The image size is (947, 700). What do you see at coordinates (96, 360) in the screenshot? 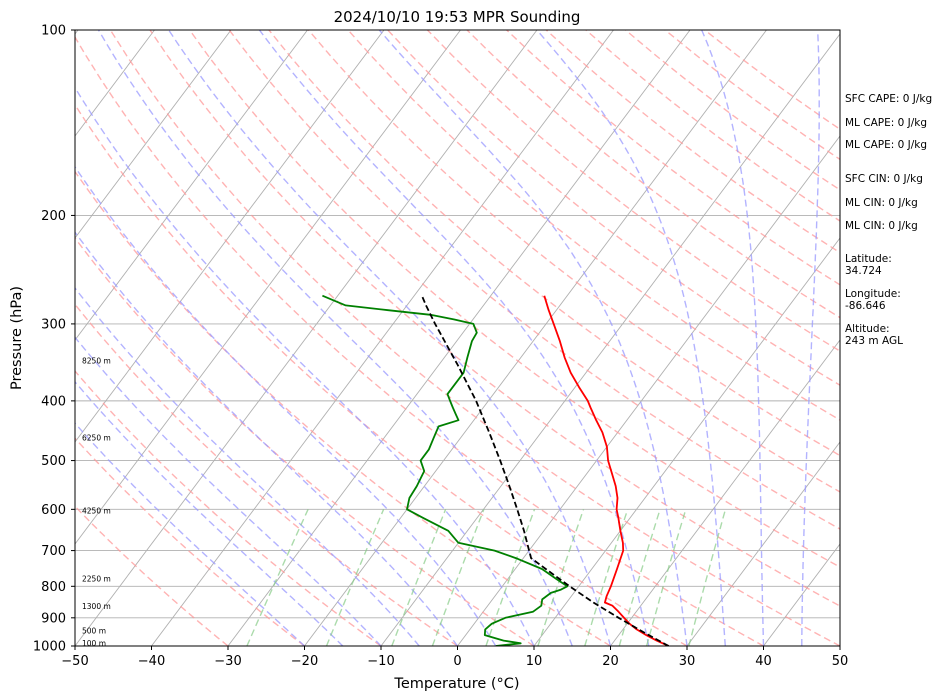
I see `height-label: 8250 m` at bounding box center [96, 360].